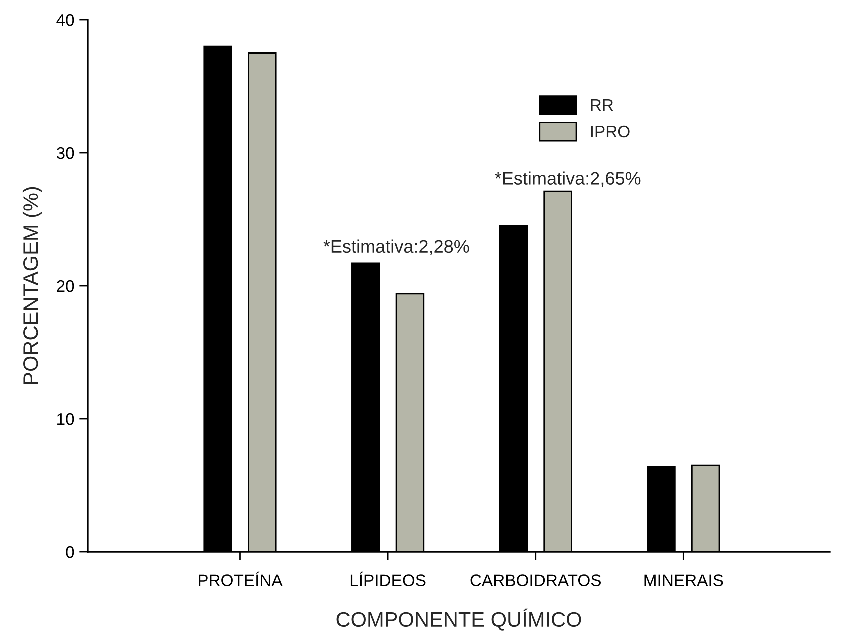 This screenshot has height=633, width=858. I want to click on y-tick-label: 40, so click(65, 20).